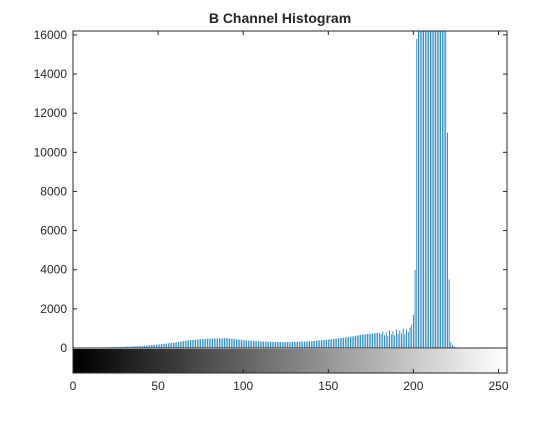  I want to click on y-tick-label: 16000, so click(51, 35).